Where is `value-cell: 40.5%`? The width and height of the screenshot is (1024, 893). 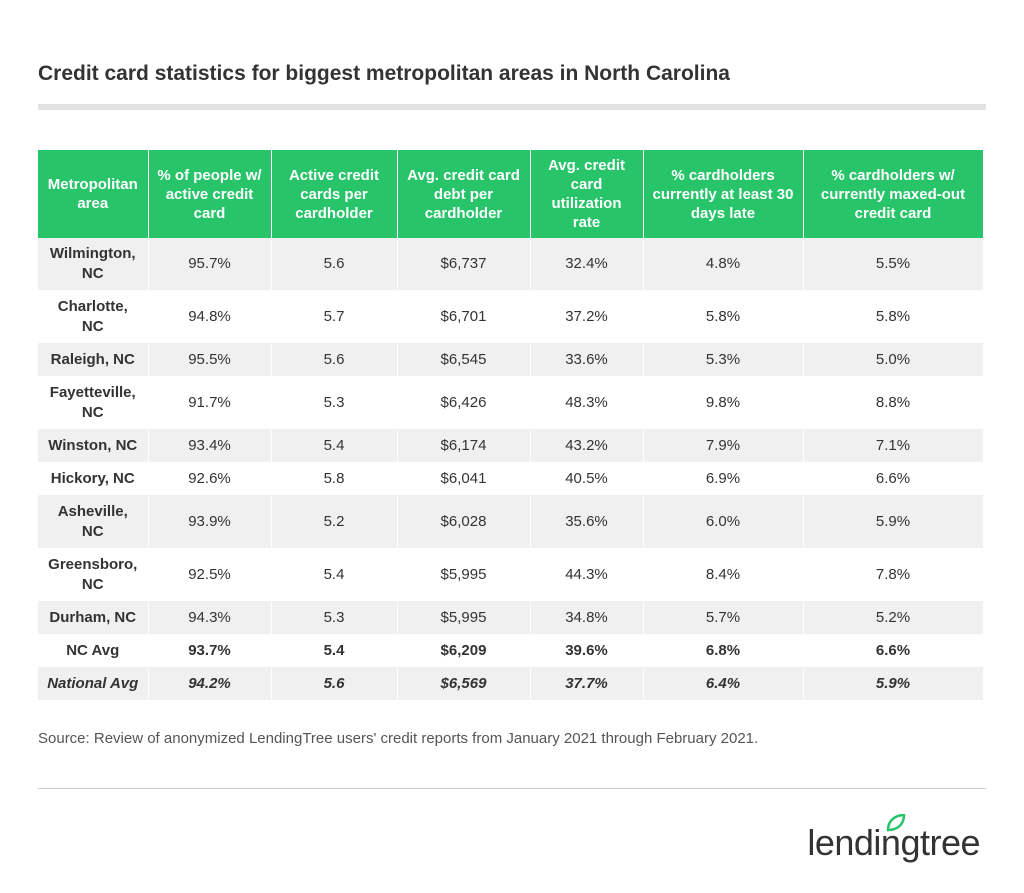 value-cell: 40.5% is located at coordinates (587, 479).